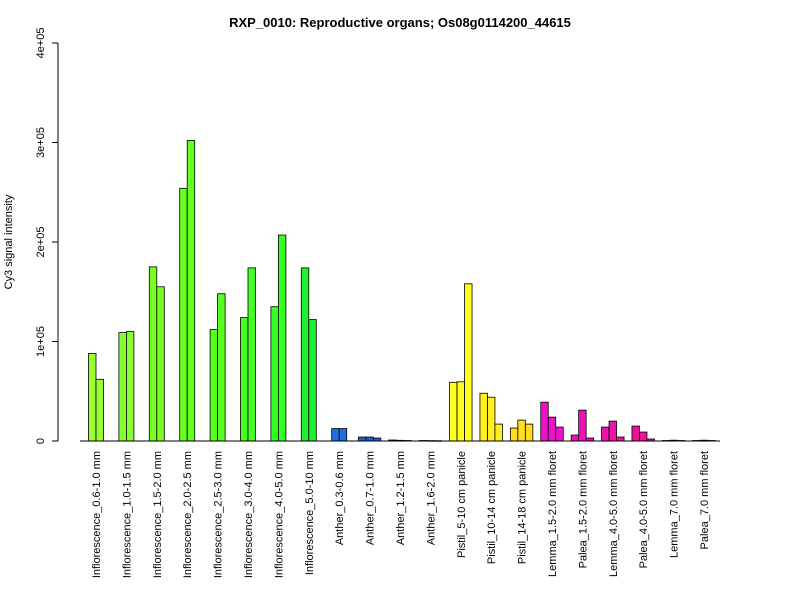 This screenshot has width=800, height=600. What do you see at coordinates (340, 498) in the screenshot?
I see `x-tick-label: Anther_0.3-0.6 mm` at bounding box center [340, 498].